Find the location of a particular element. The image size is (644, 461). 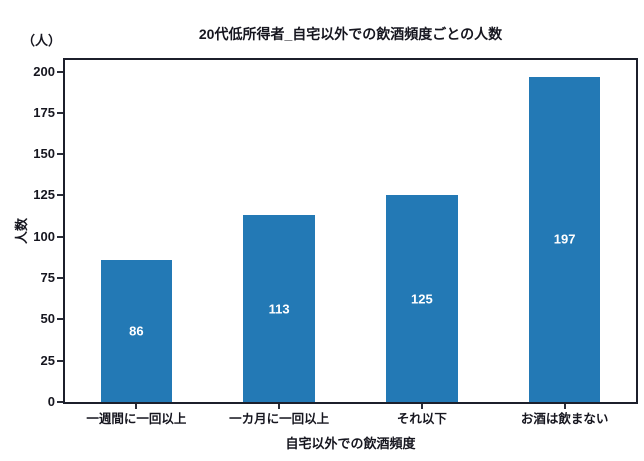

bar: 86 is located at coordinates (136, 330).